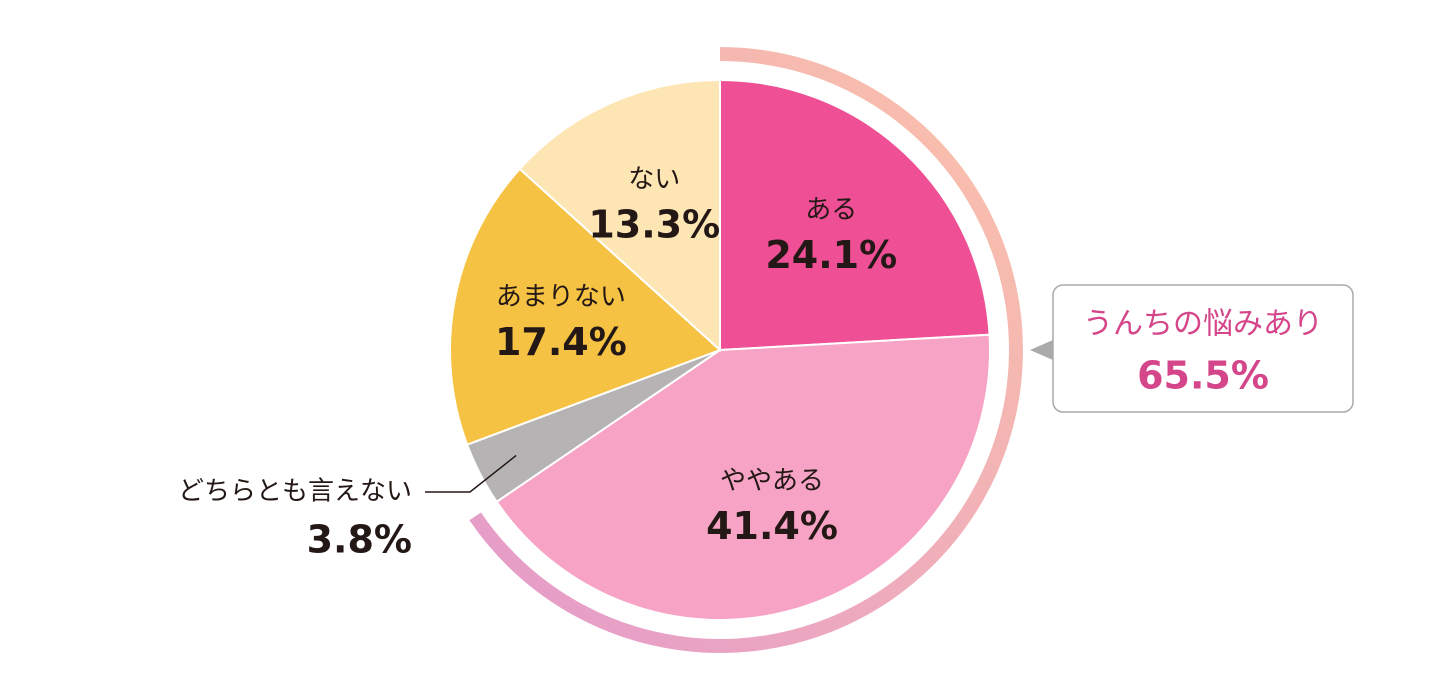  Describe the element at coordinates (654, 179) in the screenshot. I see `slice-label: ない` at that location.